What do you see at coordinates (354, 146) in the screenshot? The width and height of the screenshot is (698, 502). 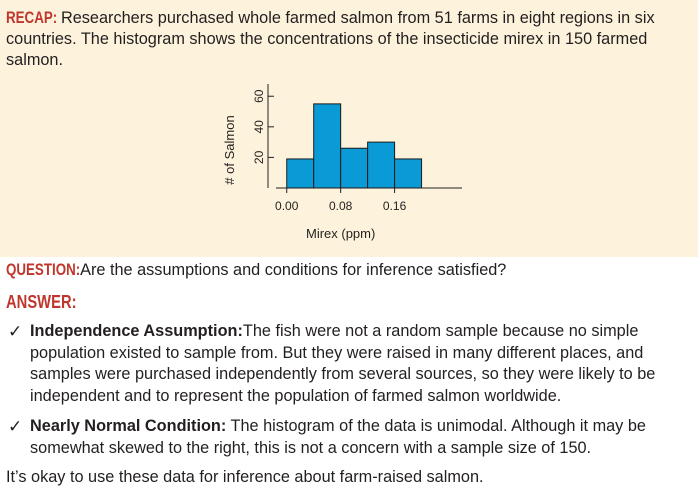 I see `chart-bars` at bounding box center [354, 146].